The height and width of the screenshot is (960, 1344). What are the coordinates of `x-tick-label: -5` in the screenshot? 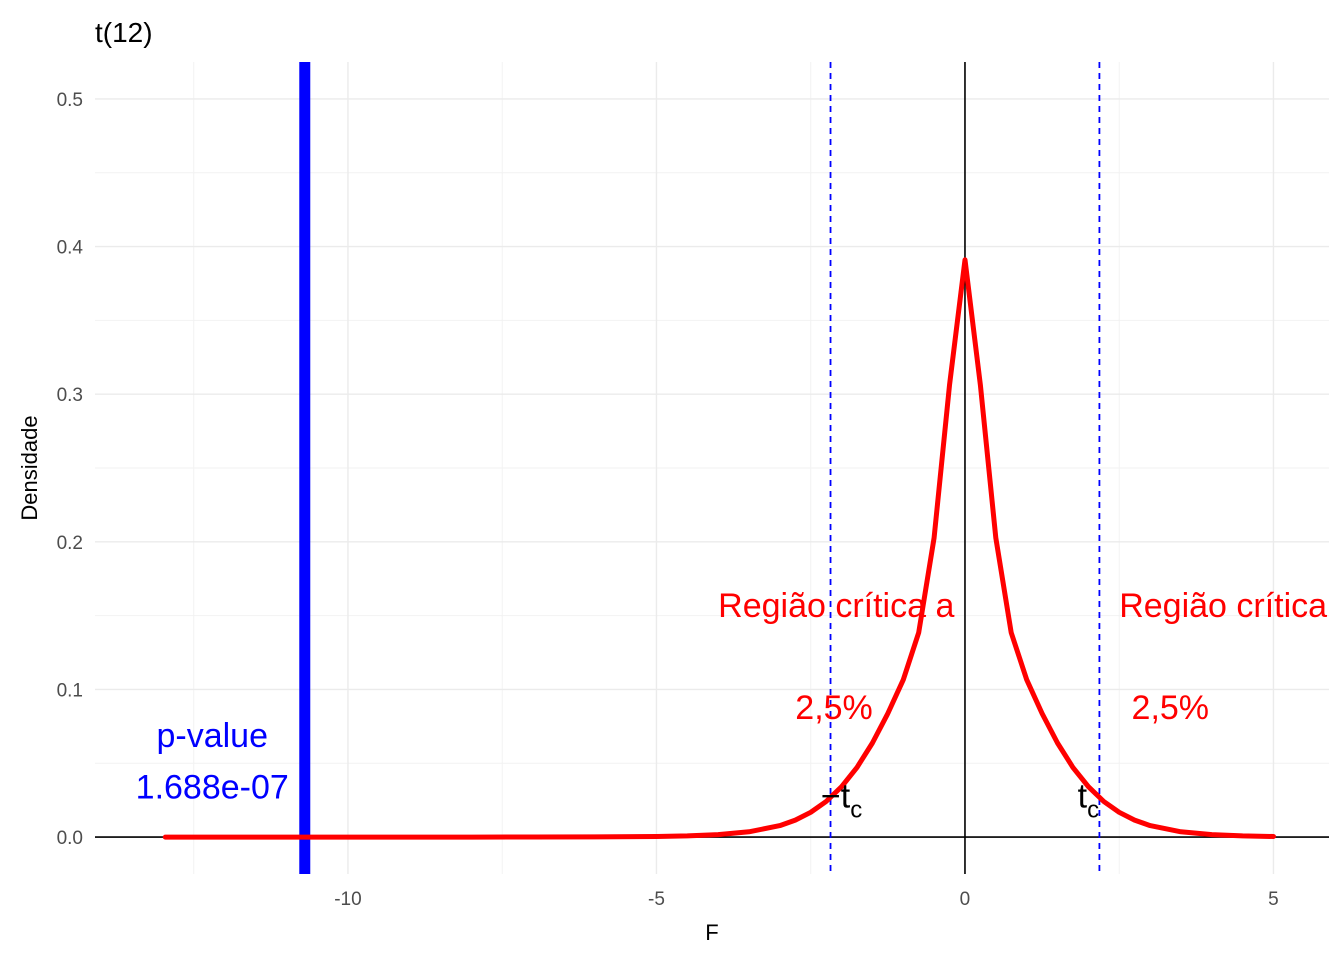 It's located at (656, 899).